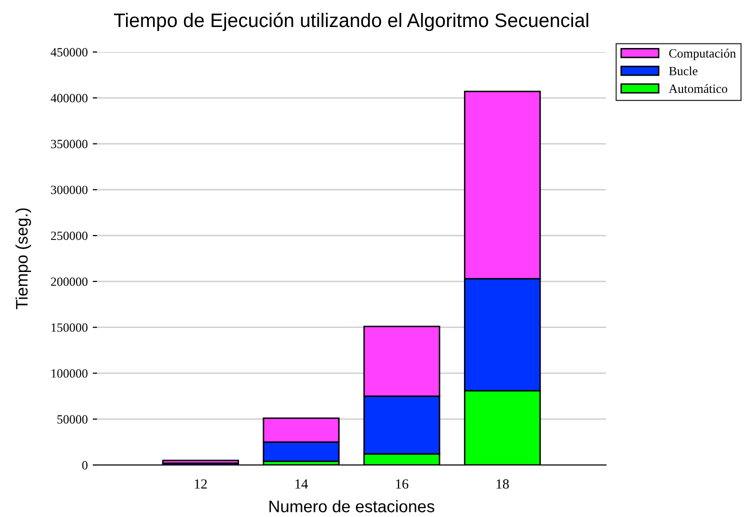 This screenshot has height=517, width=745. Describe the element at coordinates (301, 484) in the screenshot. I see `x-tick-label: 14` at that location.